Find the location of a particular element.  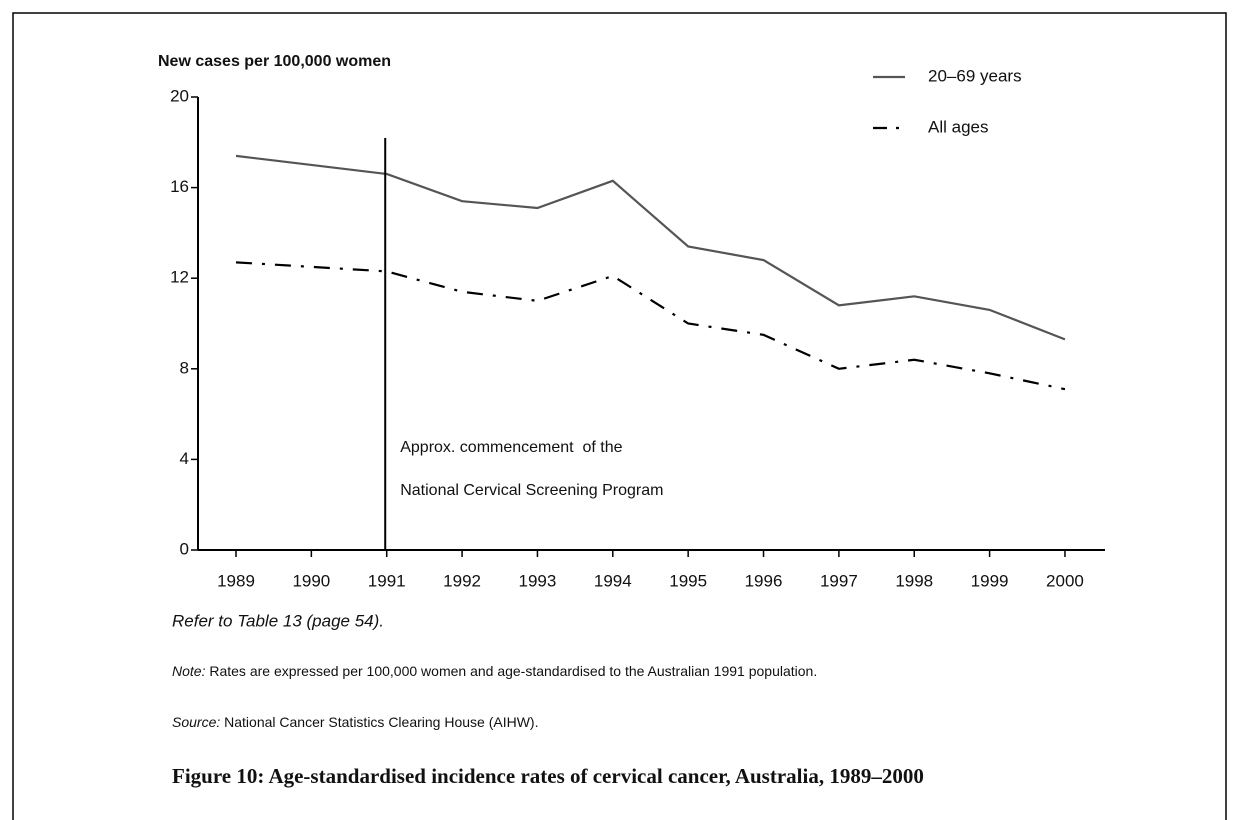

series-line is located at coordinates (650, 326).